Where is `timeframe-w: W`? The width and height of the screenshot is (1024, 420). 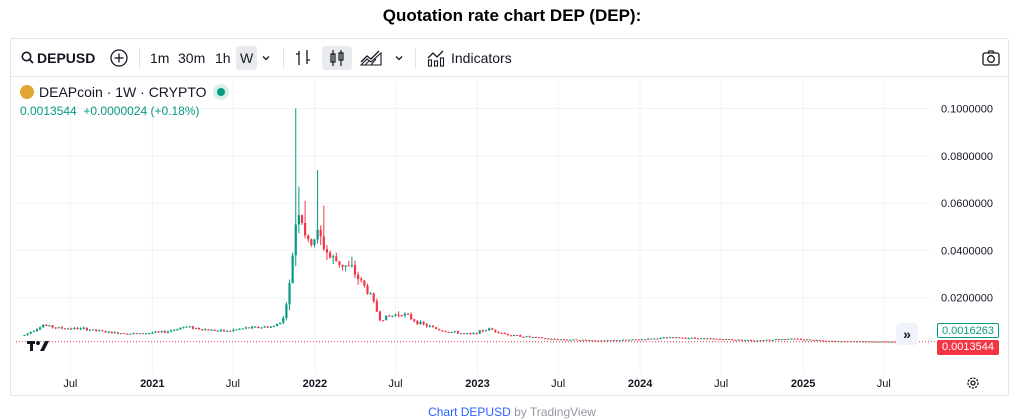
timeframe-w: W is located at coordinates (247, 58).